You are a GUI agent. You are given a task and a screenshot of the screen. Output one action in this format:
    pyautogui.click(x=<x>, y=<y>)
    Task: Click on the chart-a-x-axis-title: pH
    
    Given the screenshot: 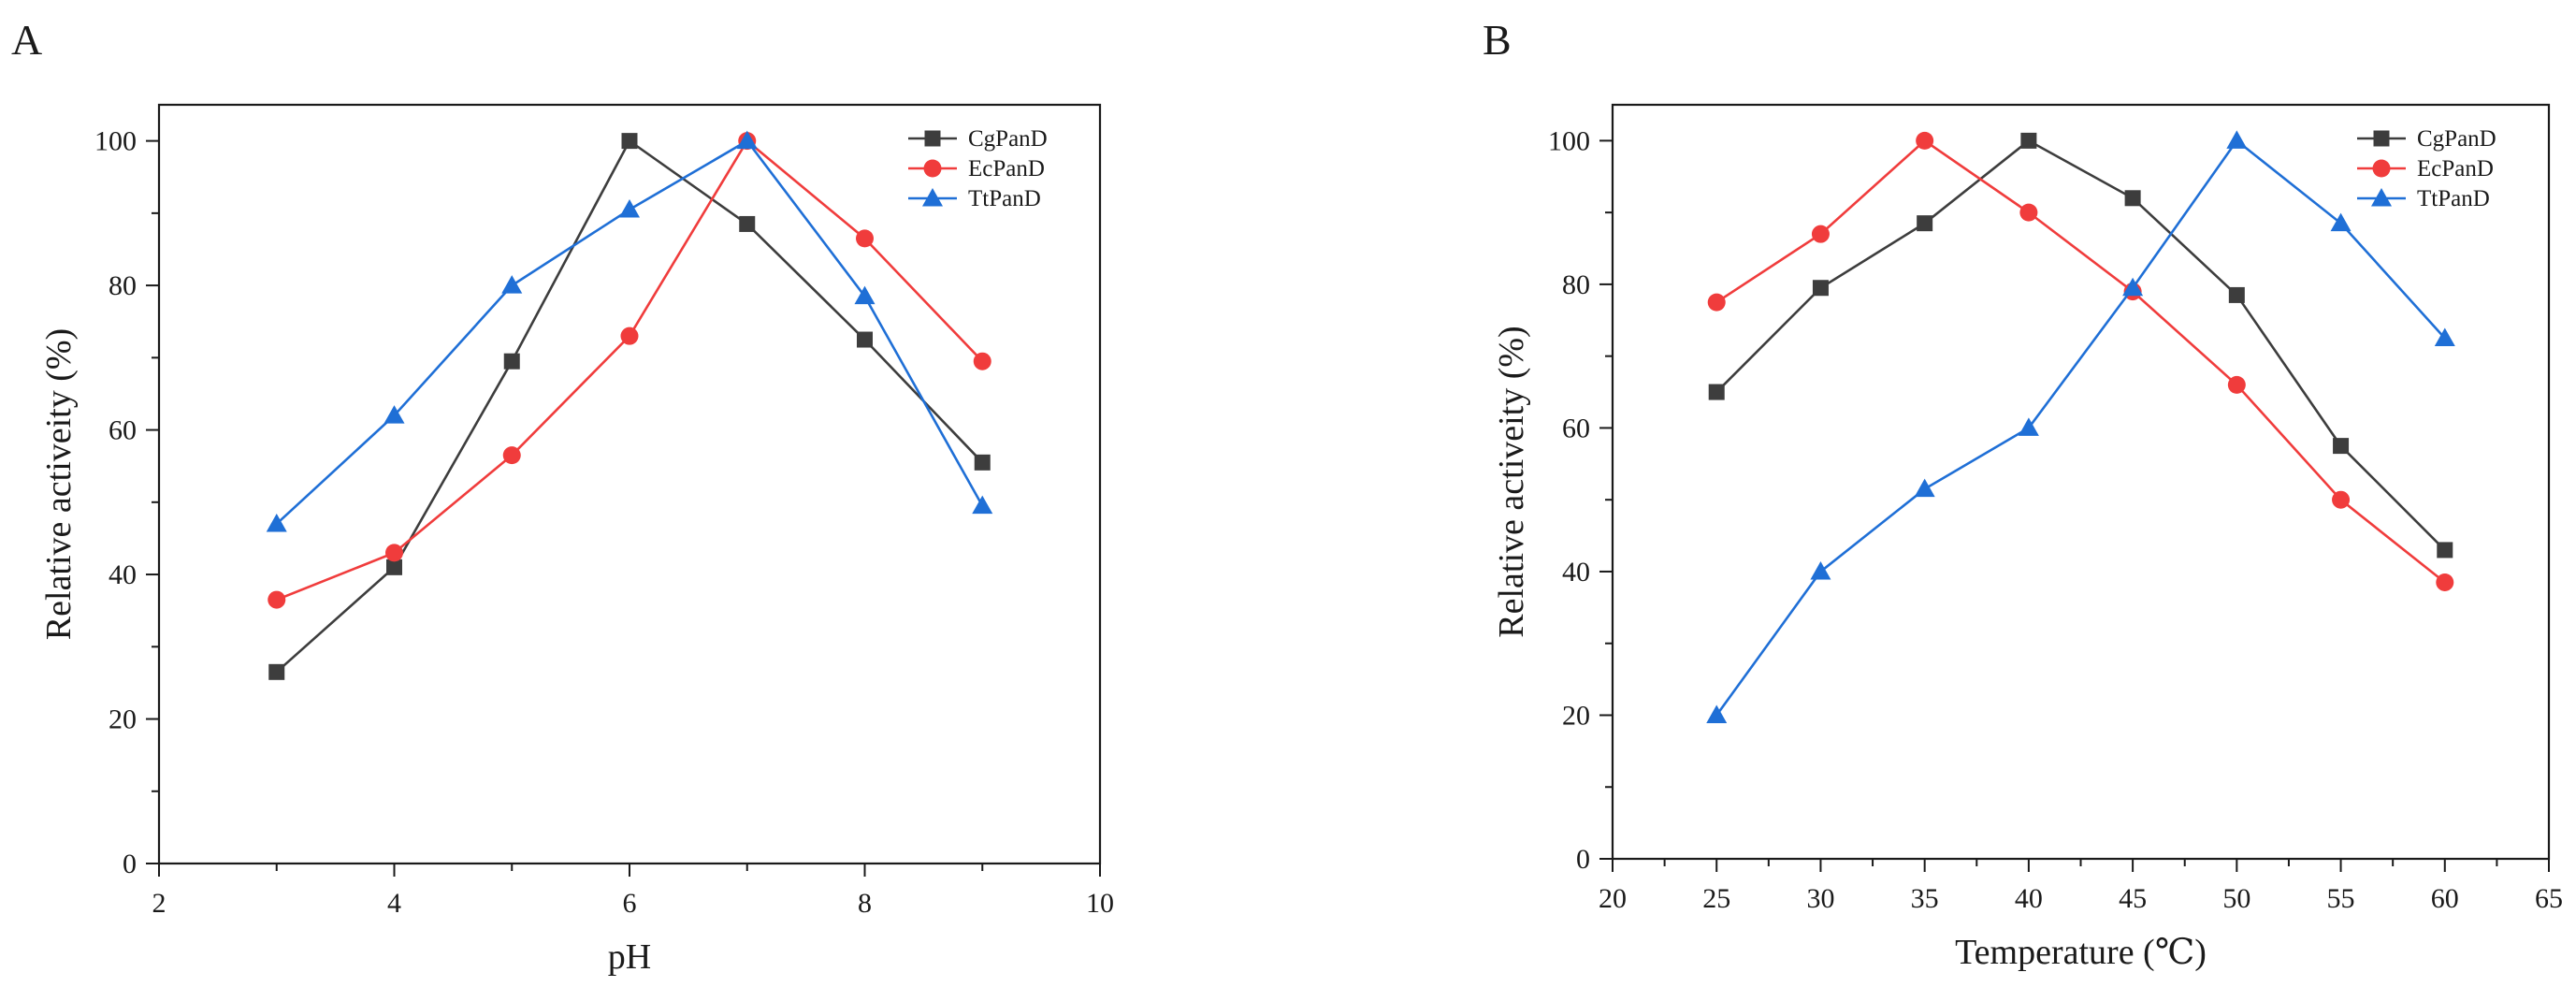 What is the action you would take?
    pyautogui.click(x=629, y=957)
    